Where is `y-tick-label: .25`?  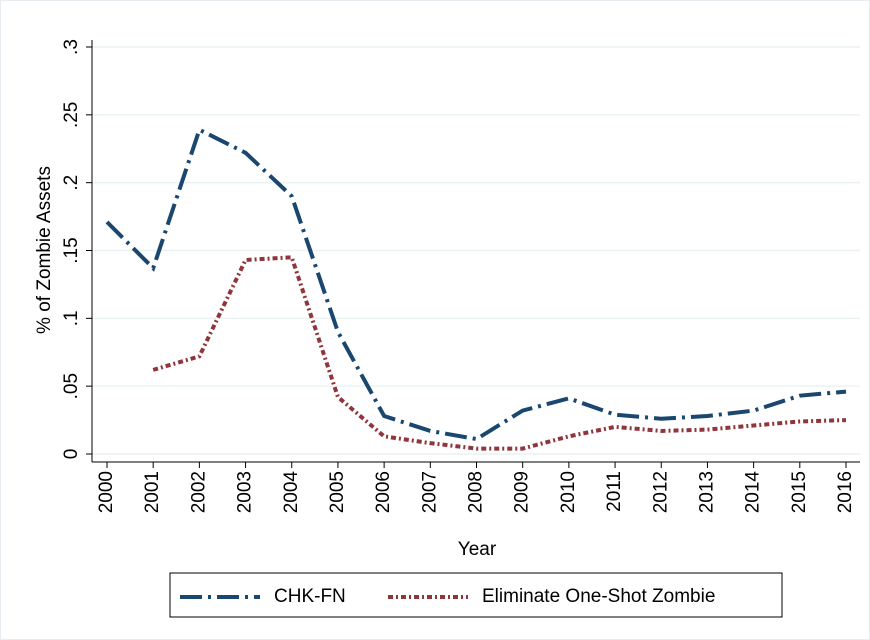 y-tick-label: .25 is located at coordinates (71, 115).